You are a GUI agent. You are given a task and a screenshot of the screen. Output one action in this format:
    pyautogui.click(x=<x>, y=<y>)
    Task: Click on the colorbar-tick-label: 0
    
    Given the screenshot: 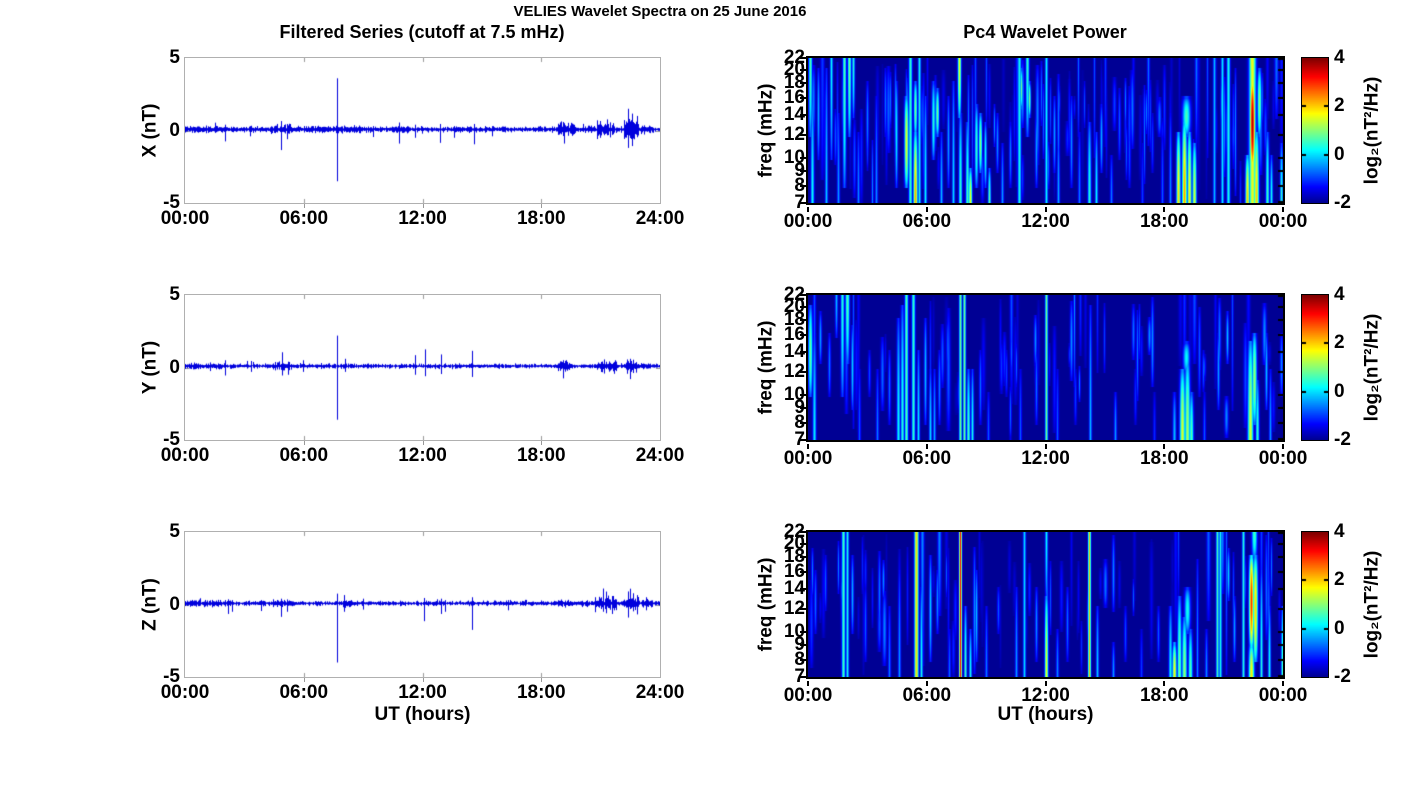 What is the action you would take?
    pyautogui.click(x=1339, y=628)
    